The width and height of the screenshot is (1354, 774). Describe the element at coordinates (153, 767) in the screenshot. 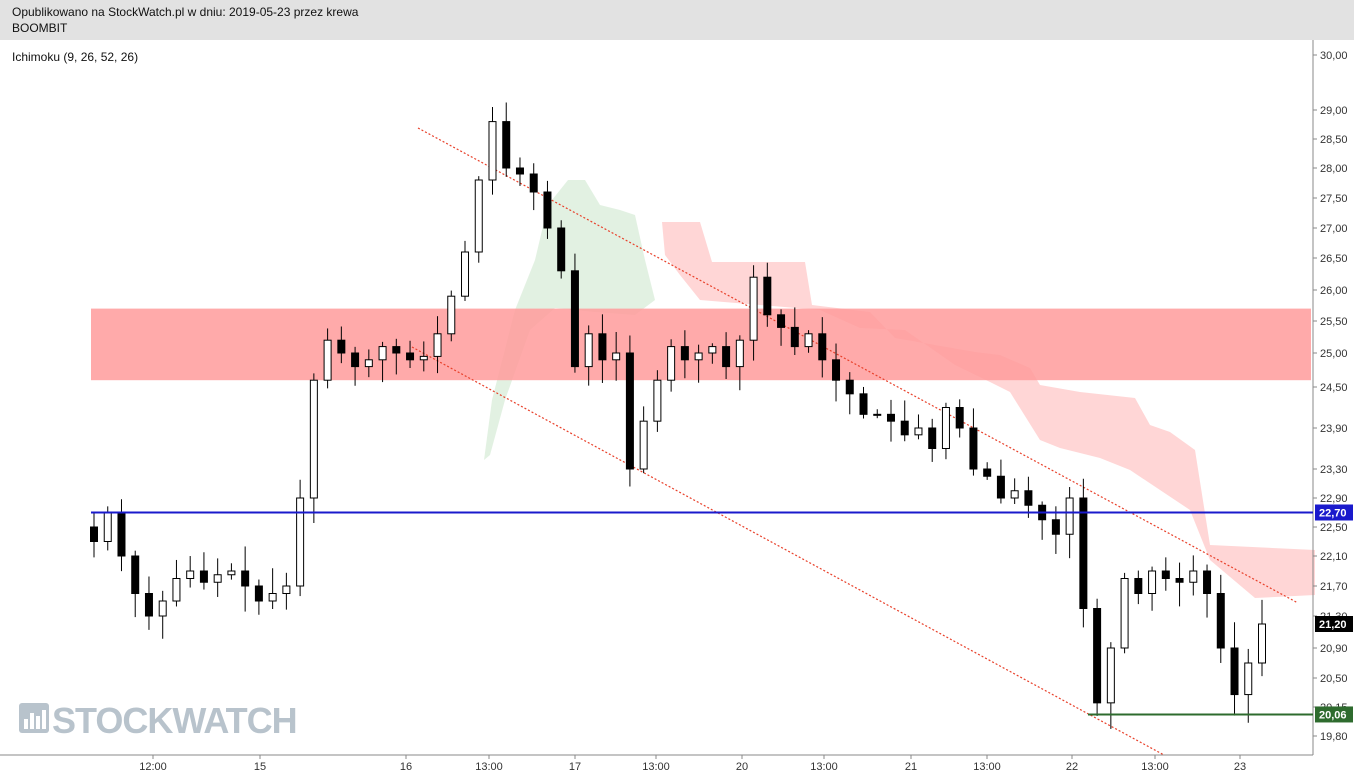

I see `x-tick-label: 12:00` at that location.